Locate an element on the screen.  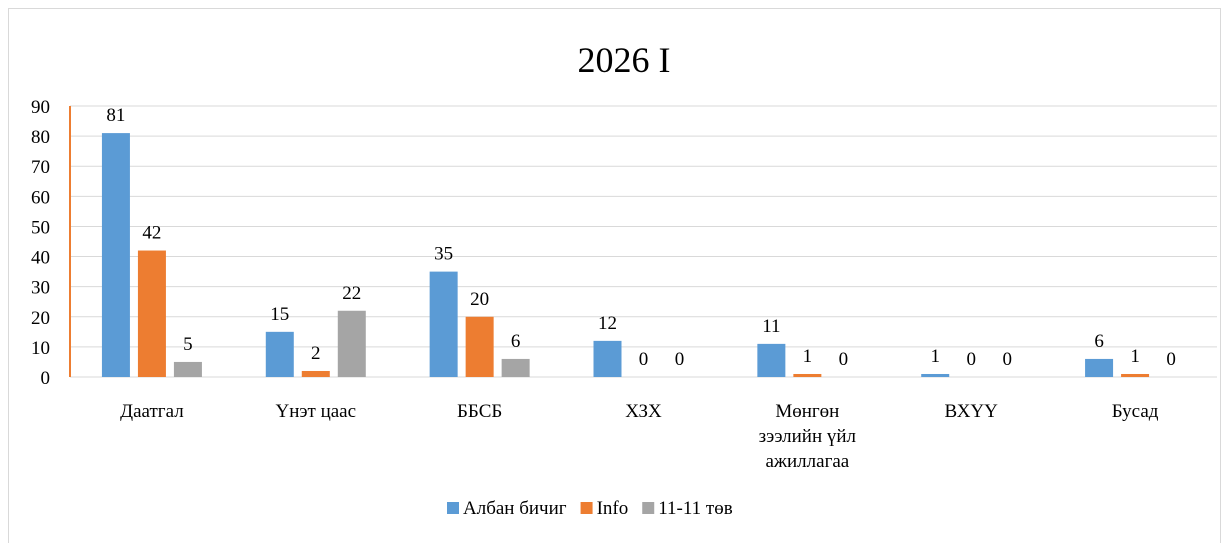
y-tick-label: 70 is located at coordinates (40, 167).